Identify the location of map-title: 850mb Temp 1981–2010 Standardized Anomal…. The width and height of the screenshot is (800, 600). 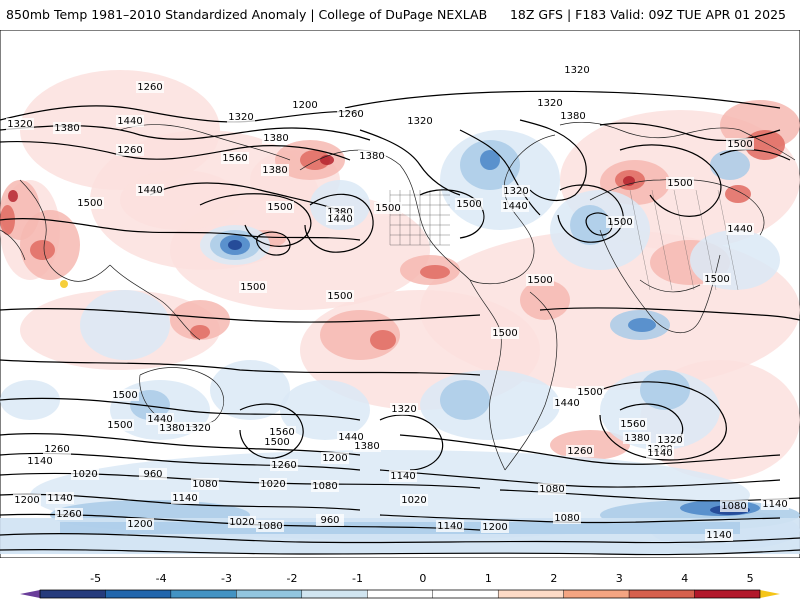
(247, 14).